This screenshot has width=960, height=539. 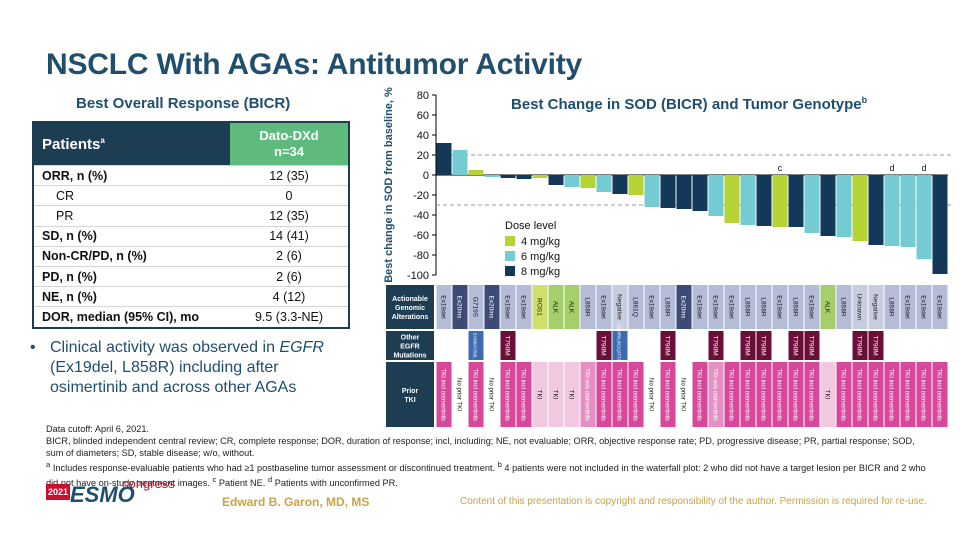 I want to click on table-row: PR 12 (35), so click(x=191, y=216).